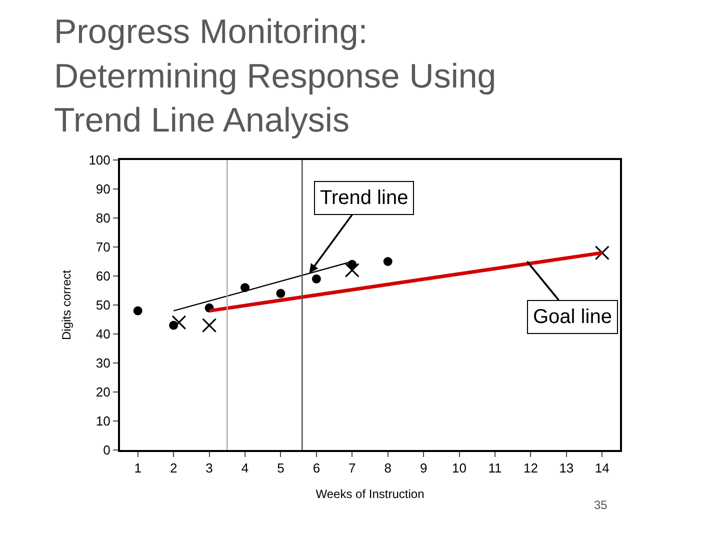 This screenshot has height=540, width=720. I want to click on x-tick-label: 11, so click(495, 468).